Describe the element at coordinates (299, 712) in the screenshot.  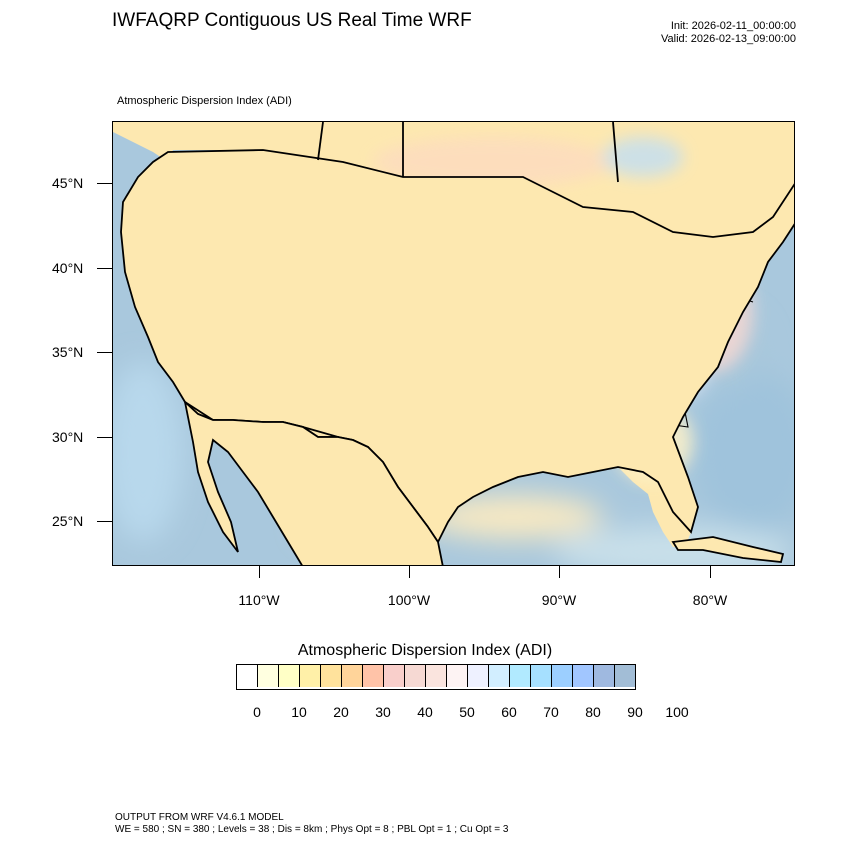
I see `colorbar-tick-label: 10` at that location.